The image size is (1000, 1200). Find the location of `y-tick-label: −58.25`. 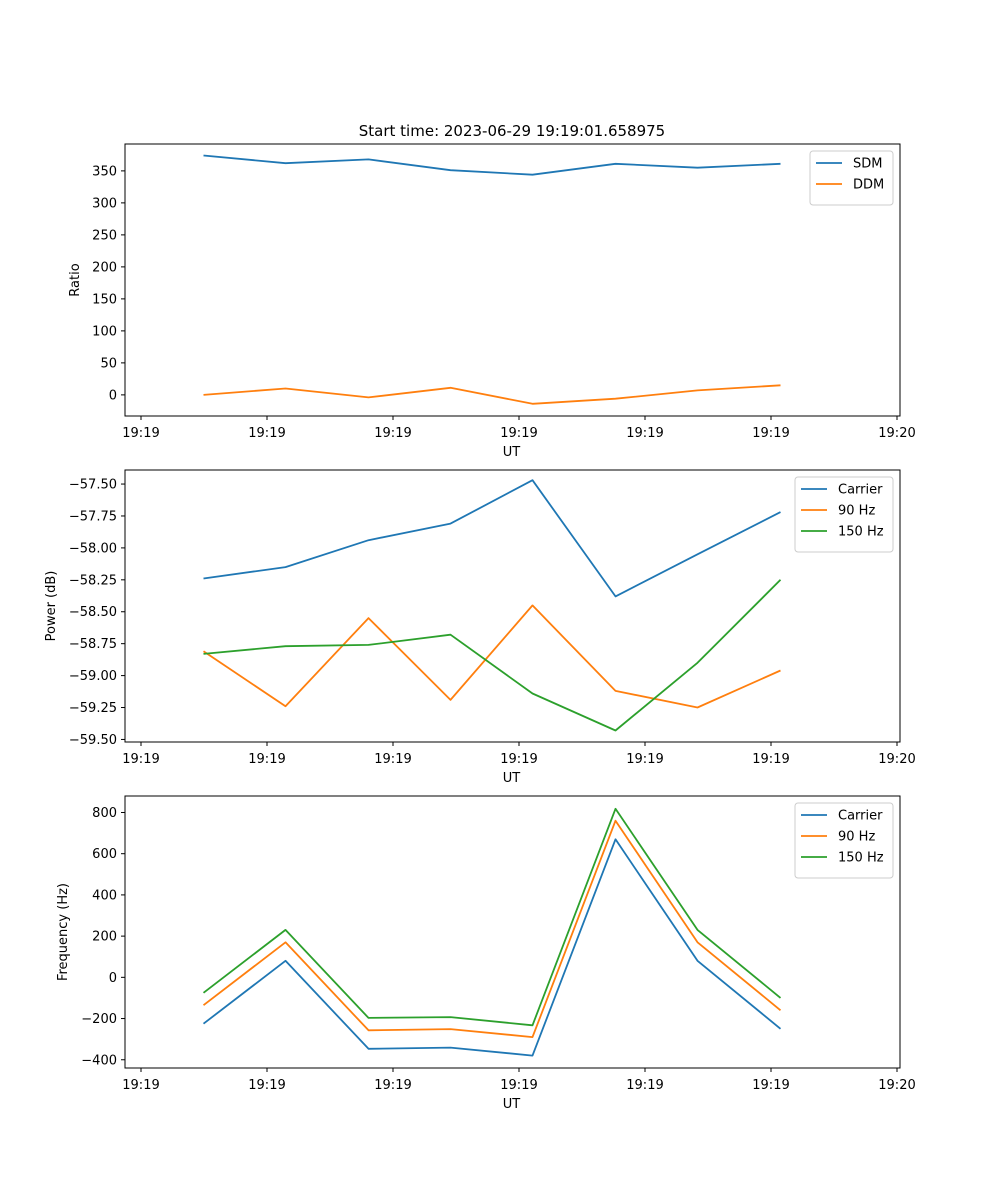

y-tick-label: −58.25 is located at coordinates (93, 580).